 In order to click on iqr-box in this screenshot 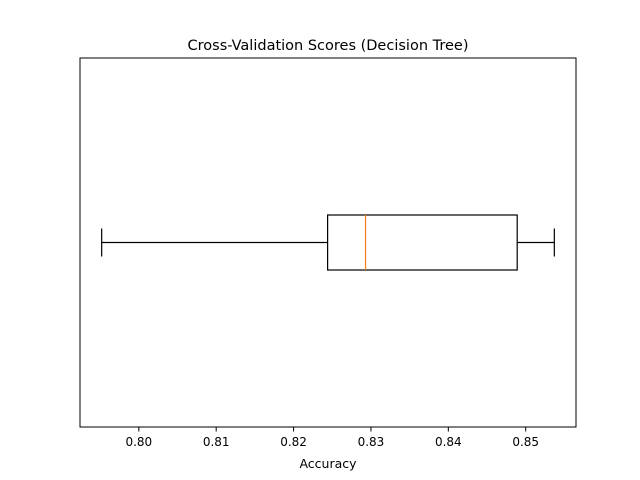, I will do `click(422, 242)`.